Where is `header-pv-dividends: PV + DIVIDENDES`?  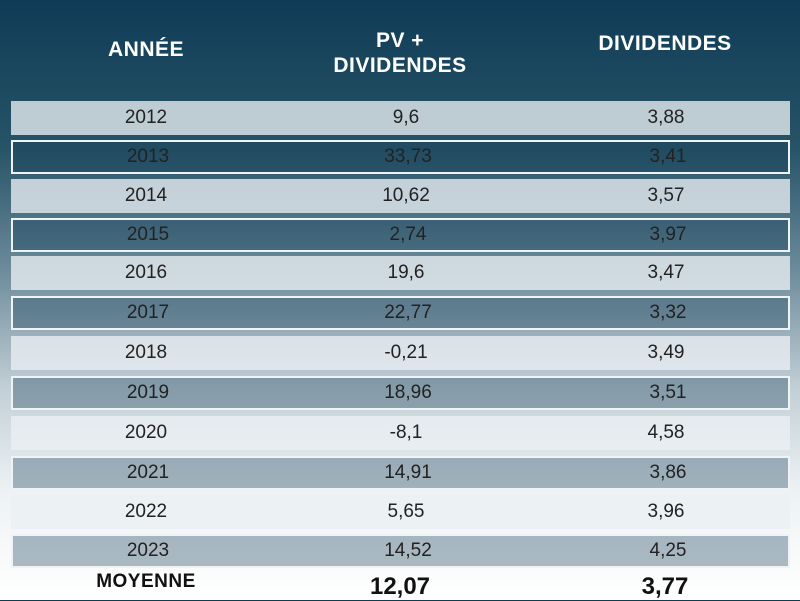 header-pv-dividends: PV + DIVIDENDES is located at coordinates (400, 53).